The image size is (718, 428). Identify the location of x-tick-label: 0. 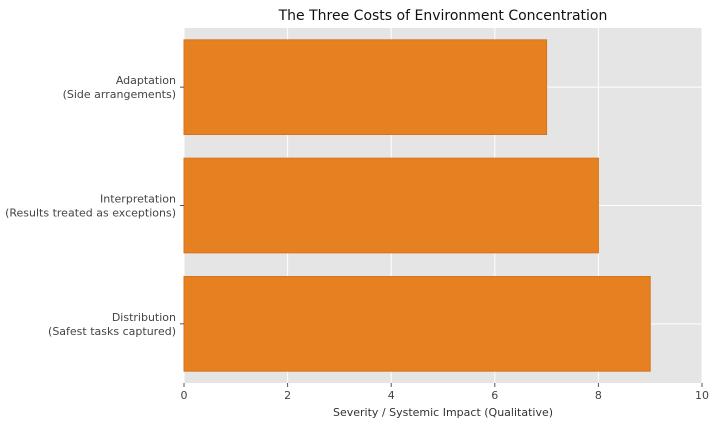
(184, 395).